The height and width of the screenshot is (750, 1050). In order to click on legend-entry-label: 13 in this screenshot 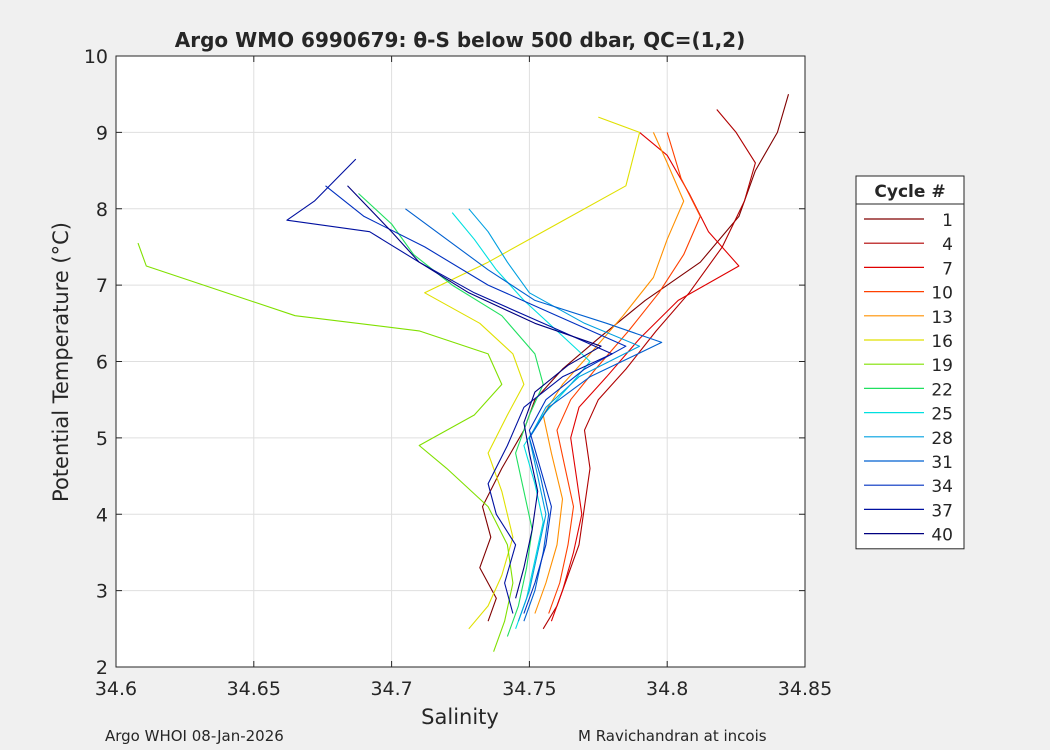, I will do `click(942, 318)`.